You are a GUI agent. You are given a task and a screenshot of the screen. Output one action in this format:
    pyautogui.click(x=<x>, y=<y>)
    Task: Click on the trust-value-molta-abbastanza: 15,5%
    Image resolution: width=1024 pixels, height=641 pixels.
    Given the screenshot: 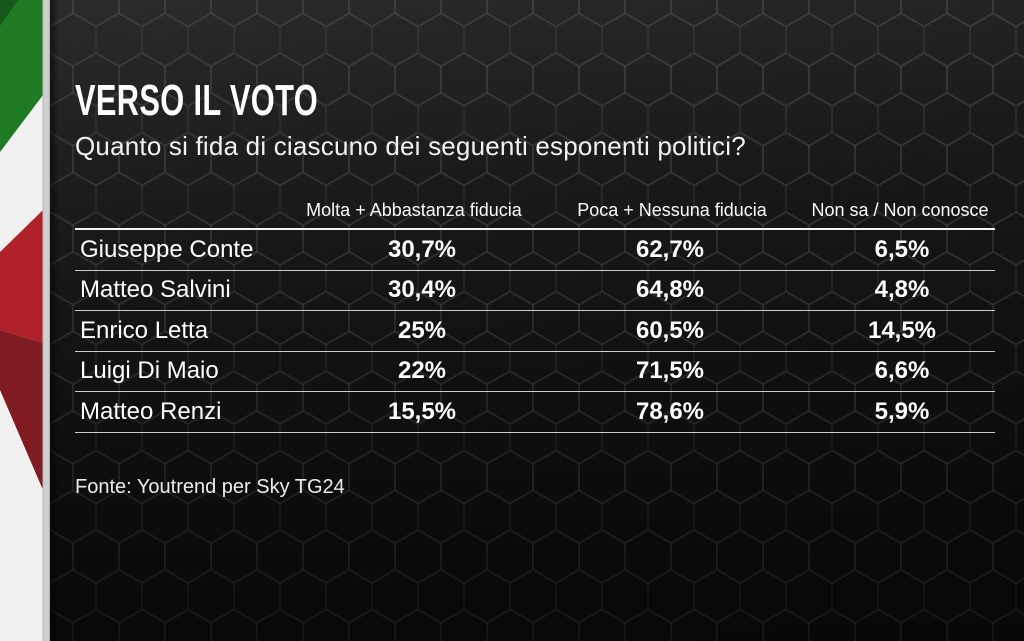 What is the action you would take?
    pyautogui.click(x=422, y=411)
    